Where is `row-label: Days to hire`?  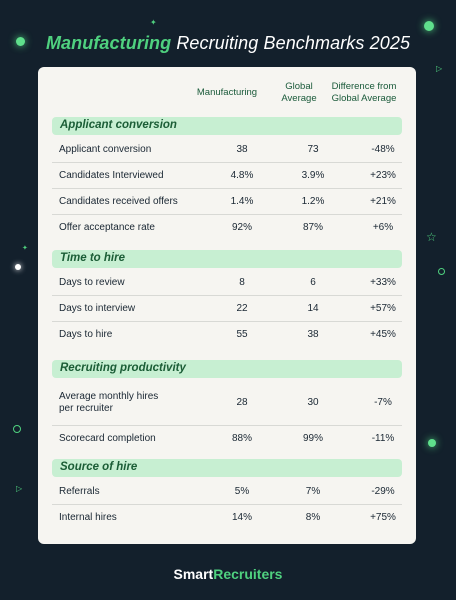
row-label: Days to hire is located at coordinates (86, 334).